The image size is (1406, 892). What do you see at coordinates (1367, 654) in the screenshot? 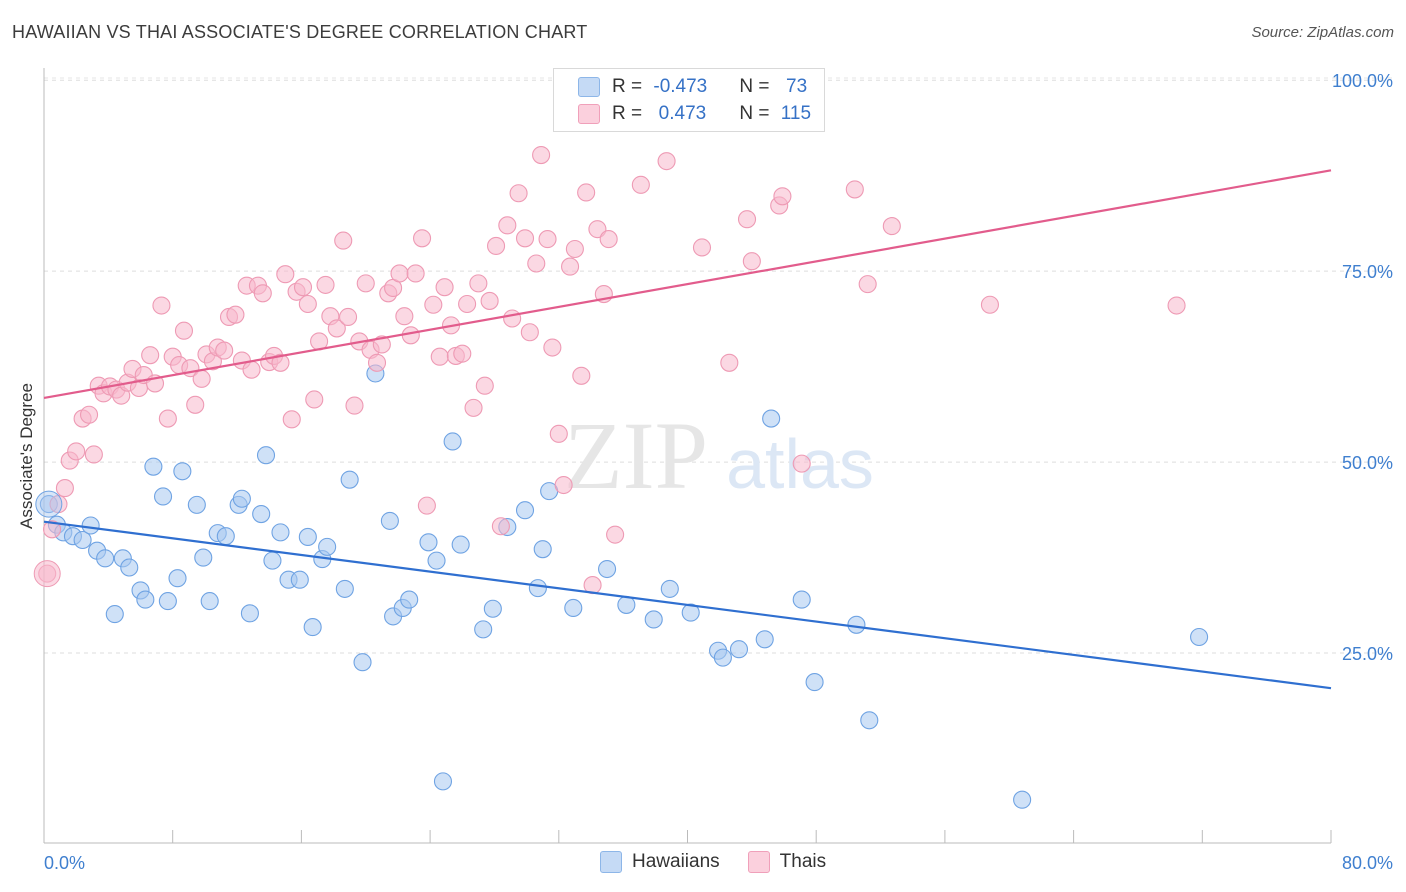
I see `y-tick-label: 25.0%` at bounding box center [1367, 654].